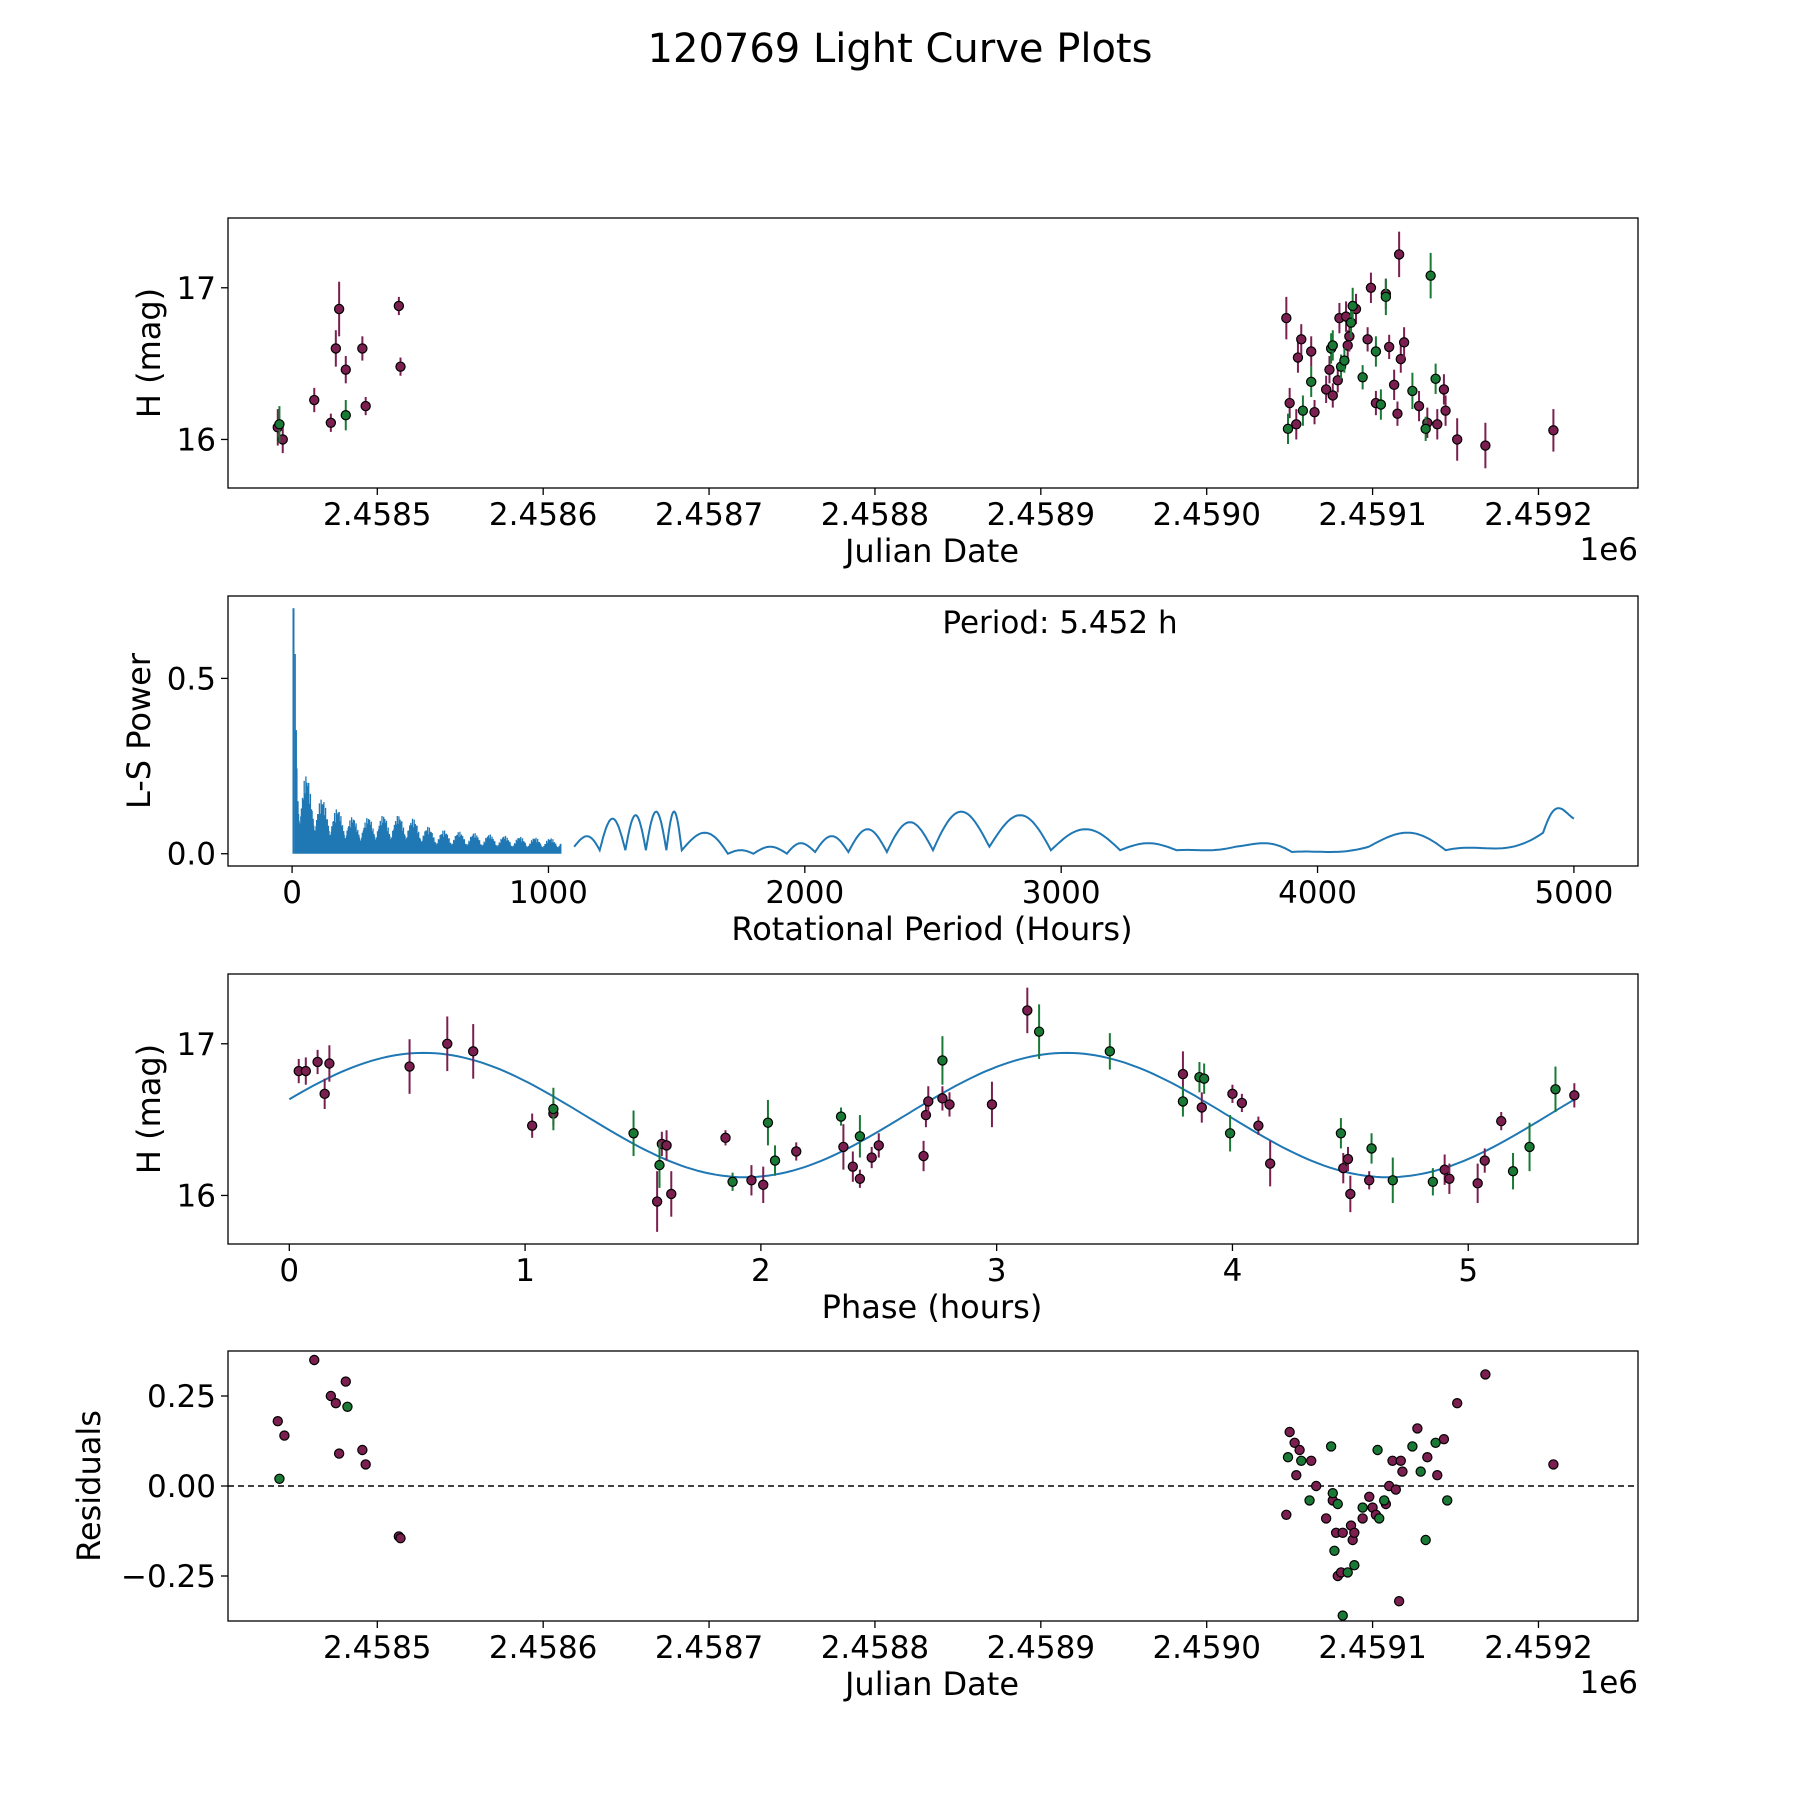 The image size is (1800, 1800). What do you see at coordinates (933, 353) in the screenshot?
I see `light-curve-axes-frame` at bounding box center [933, 353].